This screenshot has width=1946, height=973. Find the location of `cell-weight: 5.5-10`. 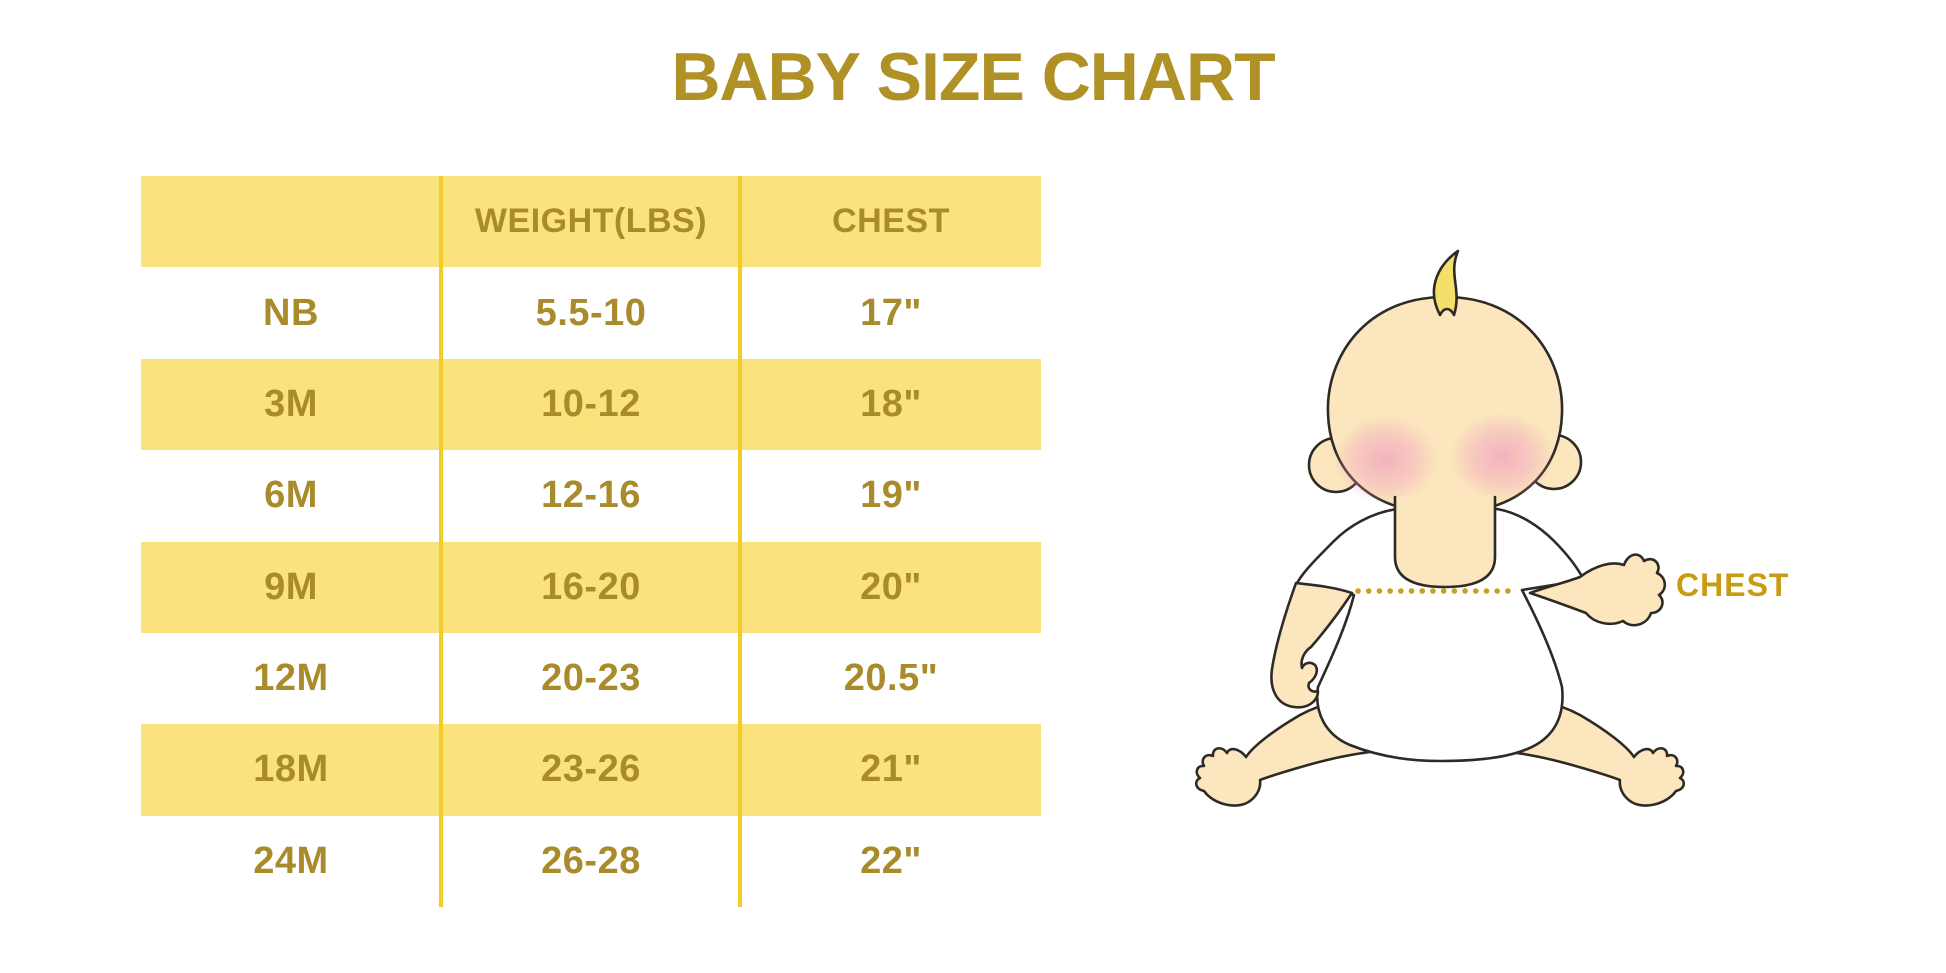

cell-weight: 5.5-10 is located at coordinates (591, 312).